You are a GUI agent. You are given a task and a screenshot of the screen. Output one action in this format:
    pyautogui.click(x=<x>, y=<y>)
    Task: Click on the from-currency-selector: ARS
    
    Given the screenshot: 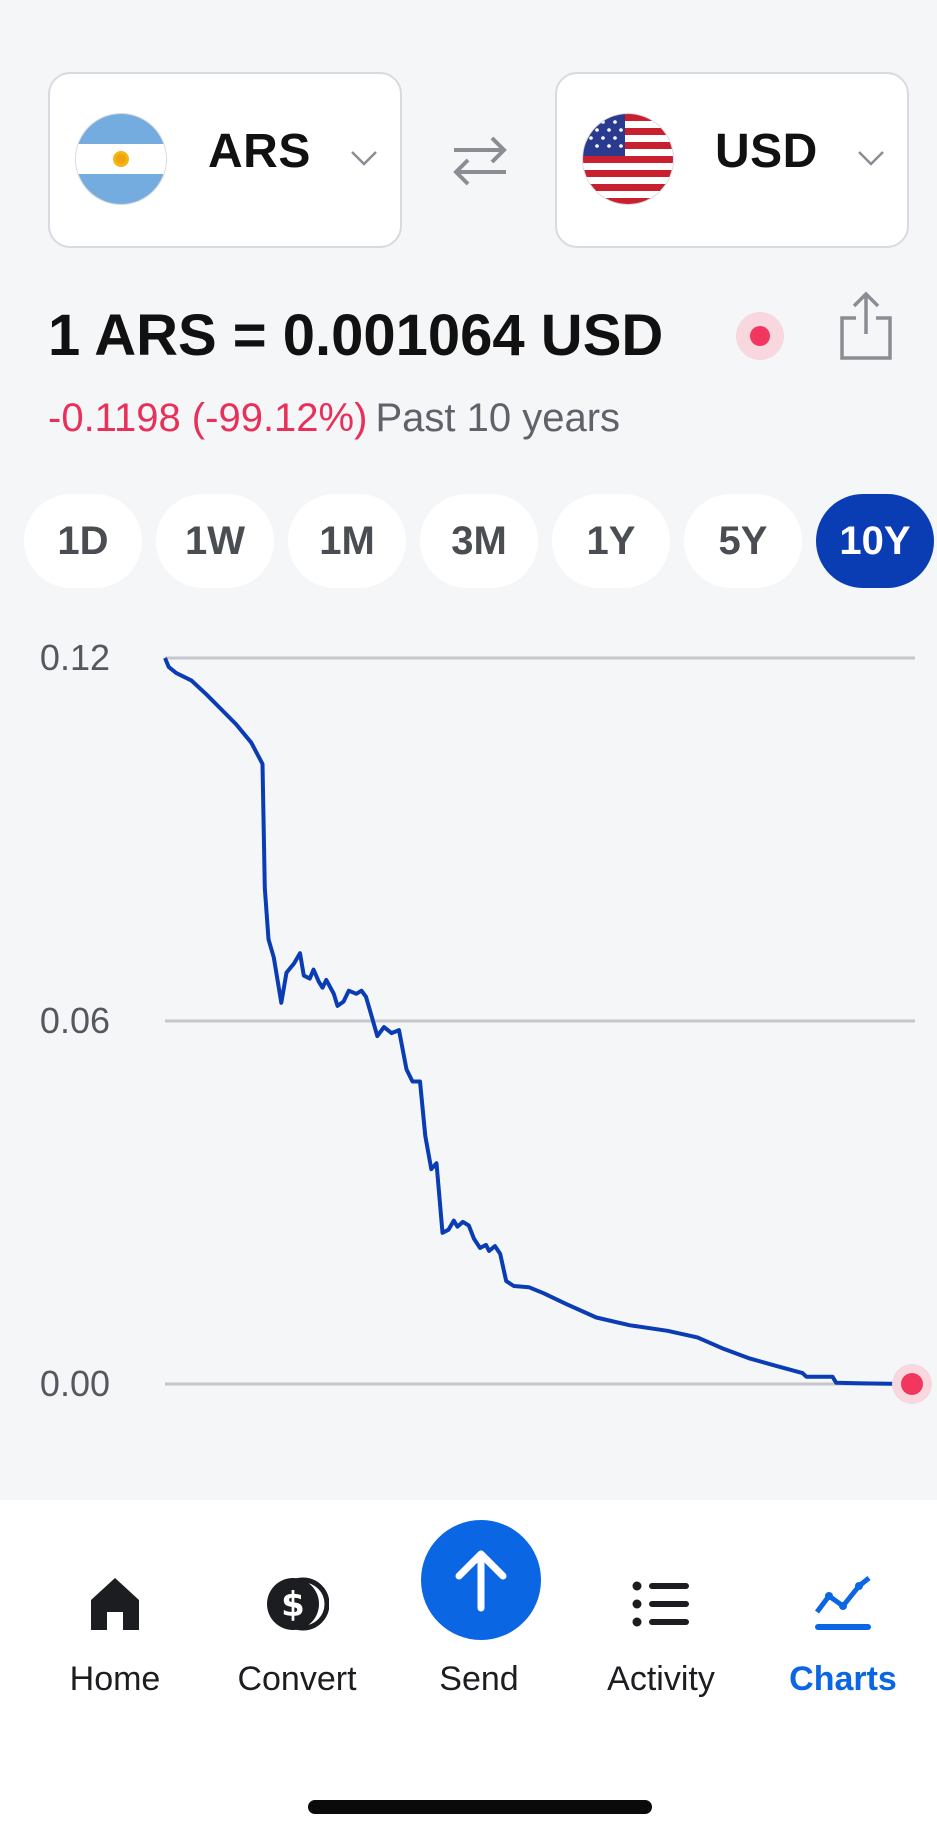 What is the action you would take?
    pyautogui.click(x=225, y=160)
    